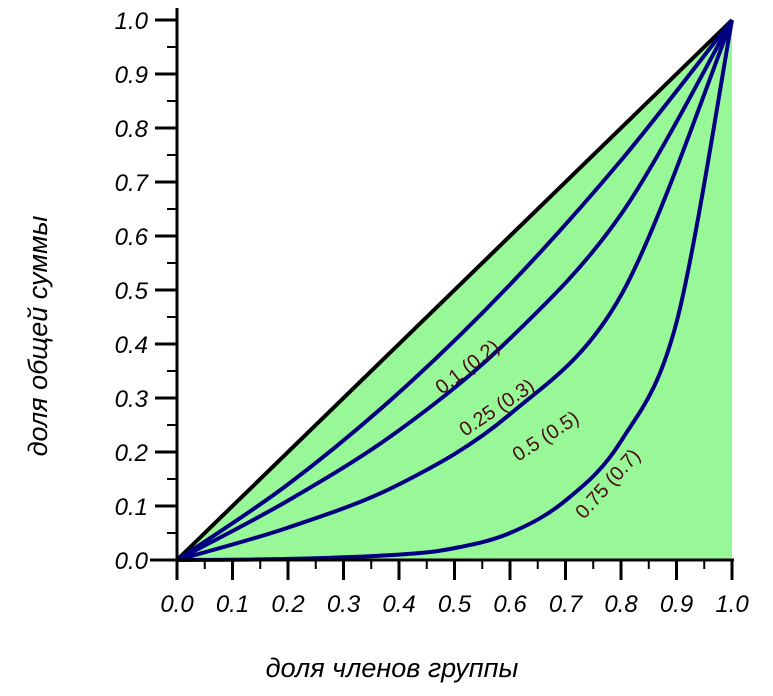 This screenshot has height=696, width=773. What do you see at coordinates (132, 399) in the screenshot?
I see `y-tick-label: 0.3` at bounding box center [132, 399].